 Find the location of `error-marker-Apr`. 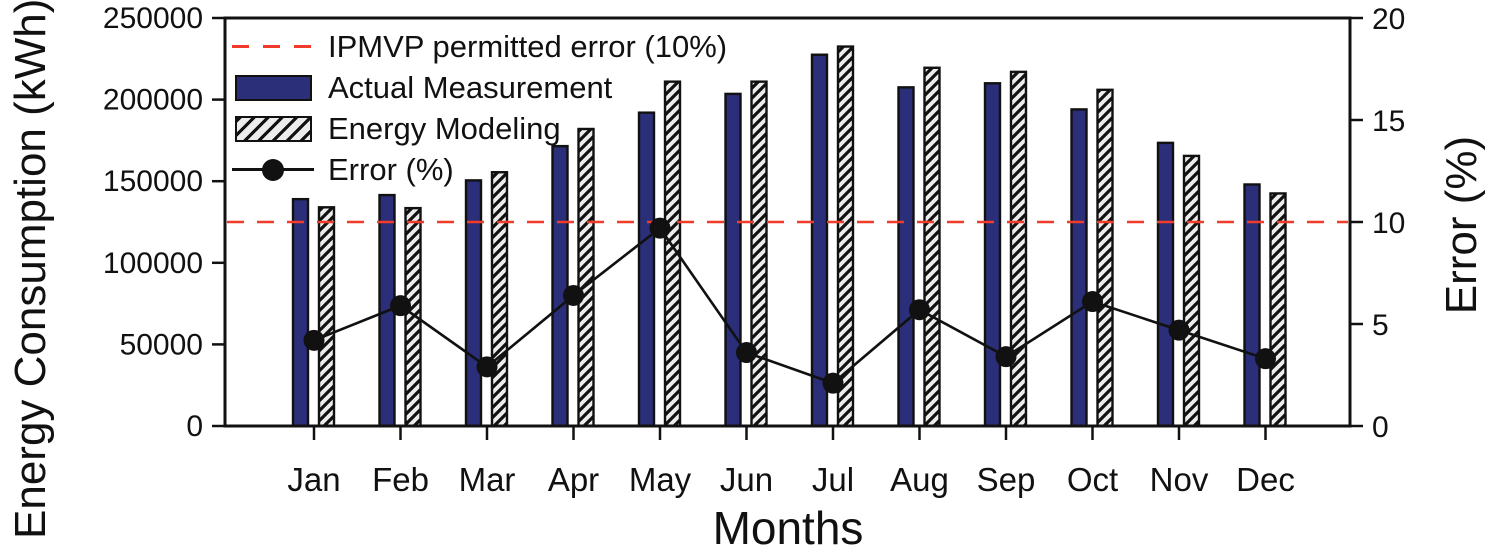

error-marker-Apr is located at coordinates (573, 295).